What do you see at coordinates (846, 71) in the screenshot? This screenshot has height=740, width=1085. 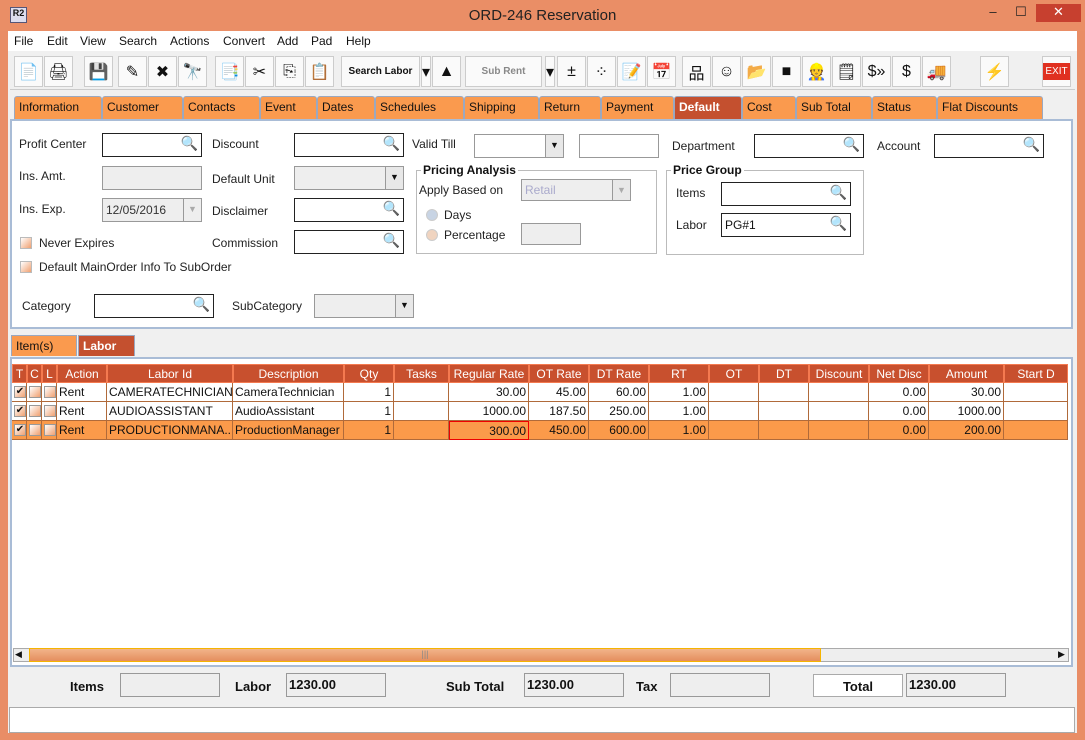 I see `toolbar-edit-form-button: 🗒` at bounding box center [846, 71].